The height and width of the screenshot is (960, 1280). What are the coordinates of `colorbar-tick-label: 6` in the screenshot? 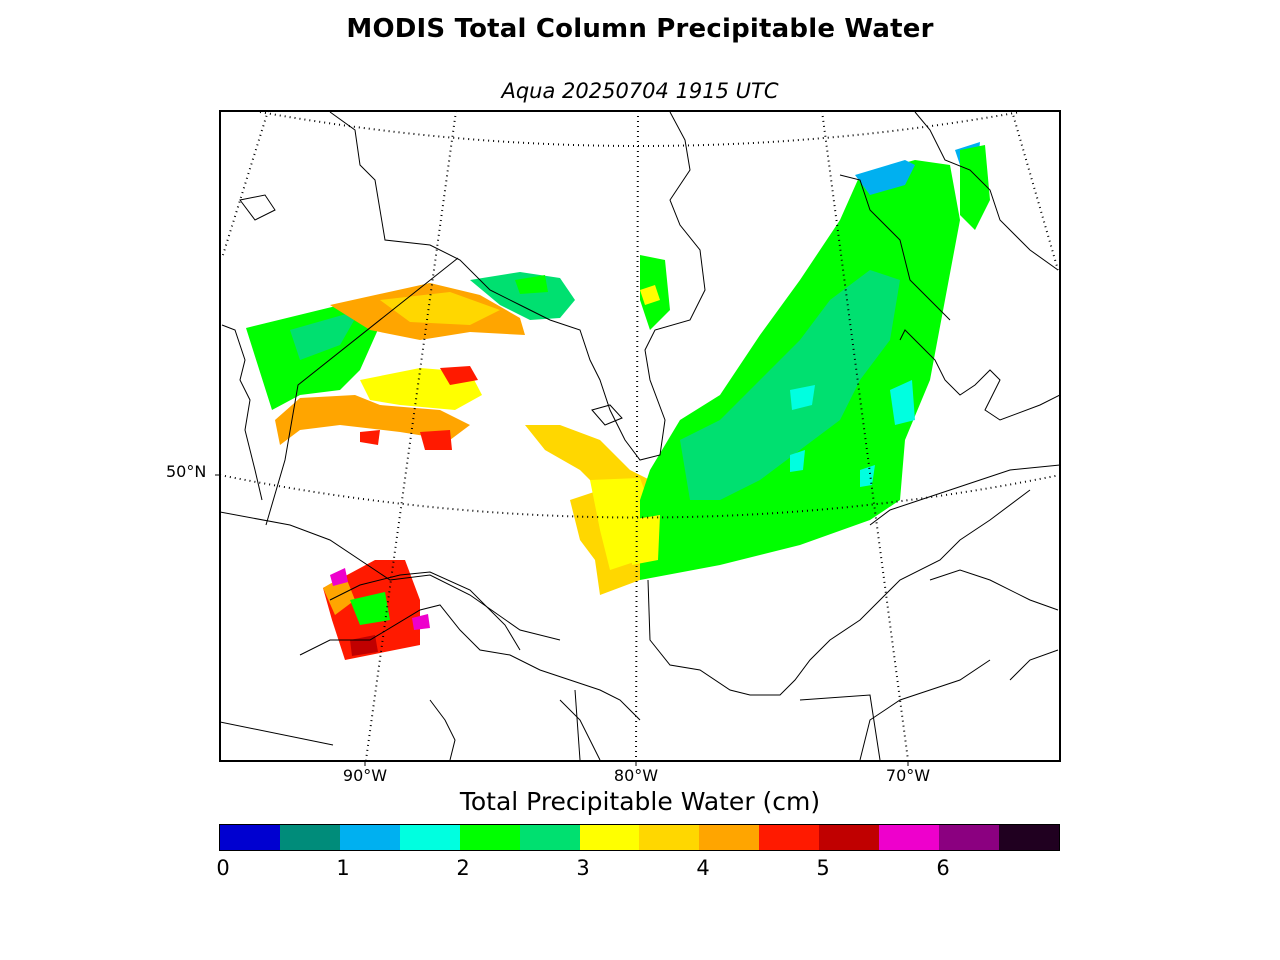 It's located at (943, 868).